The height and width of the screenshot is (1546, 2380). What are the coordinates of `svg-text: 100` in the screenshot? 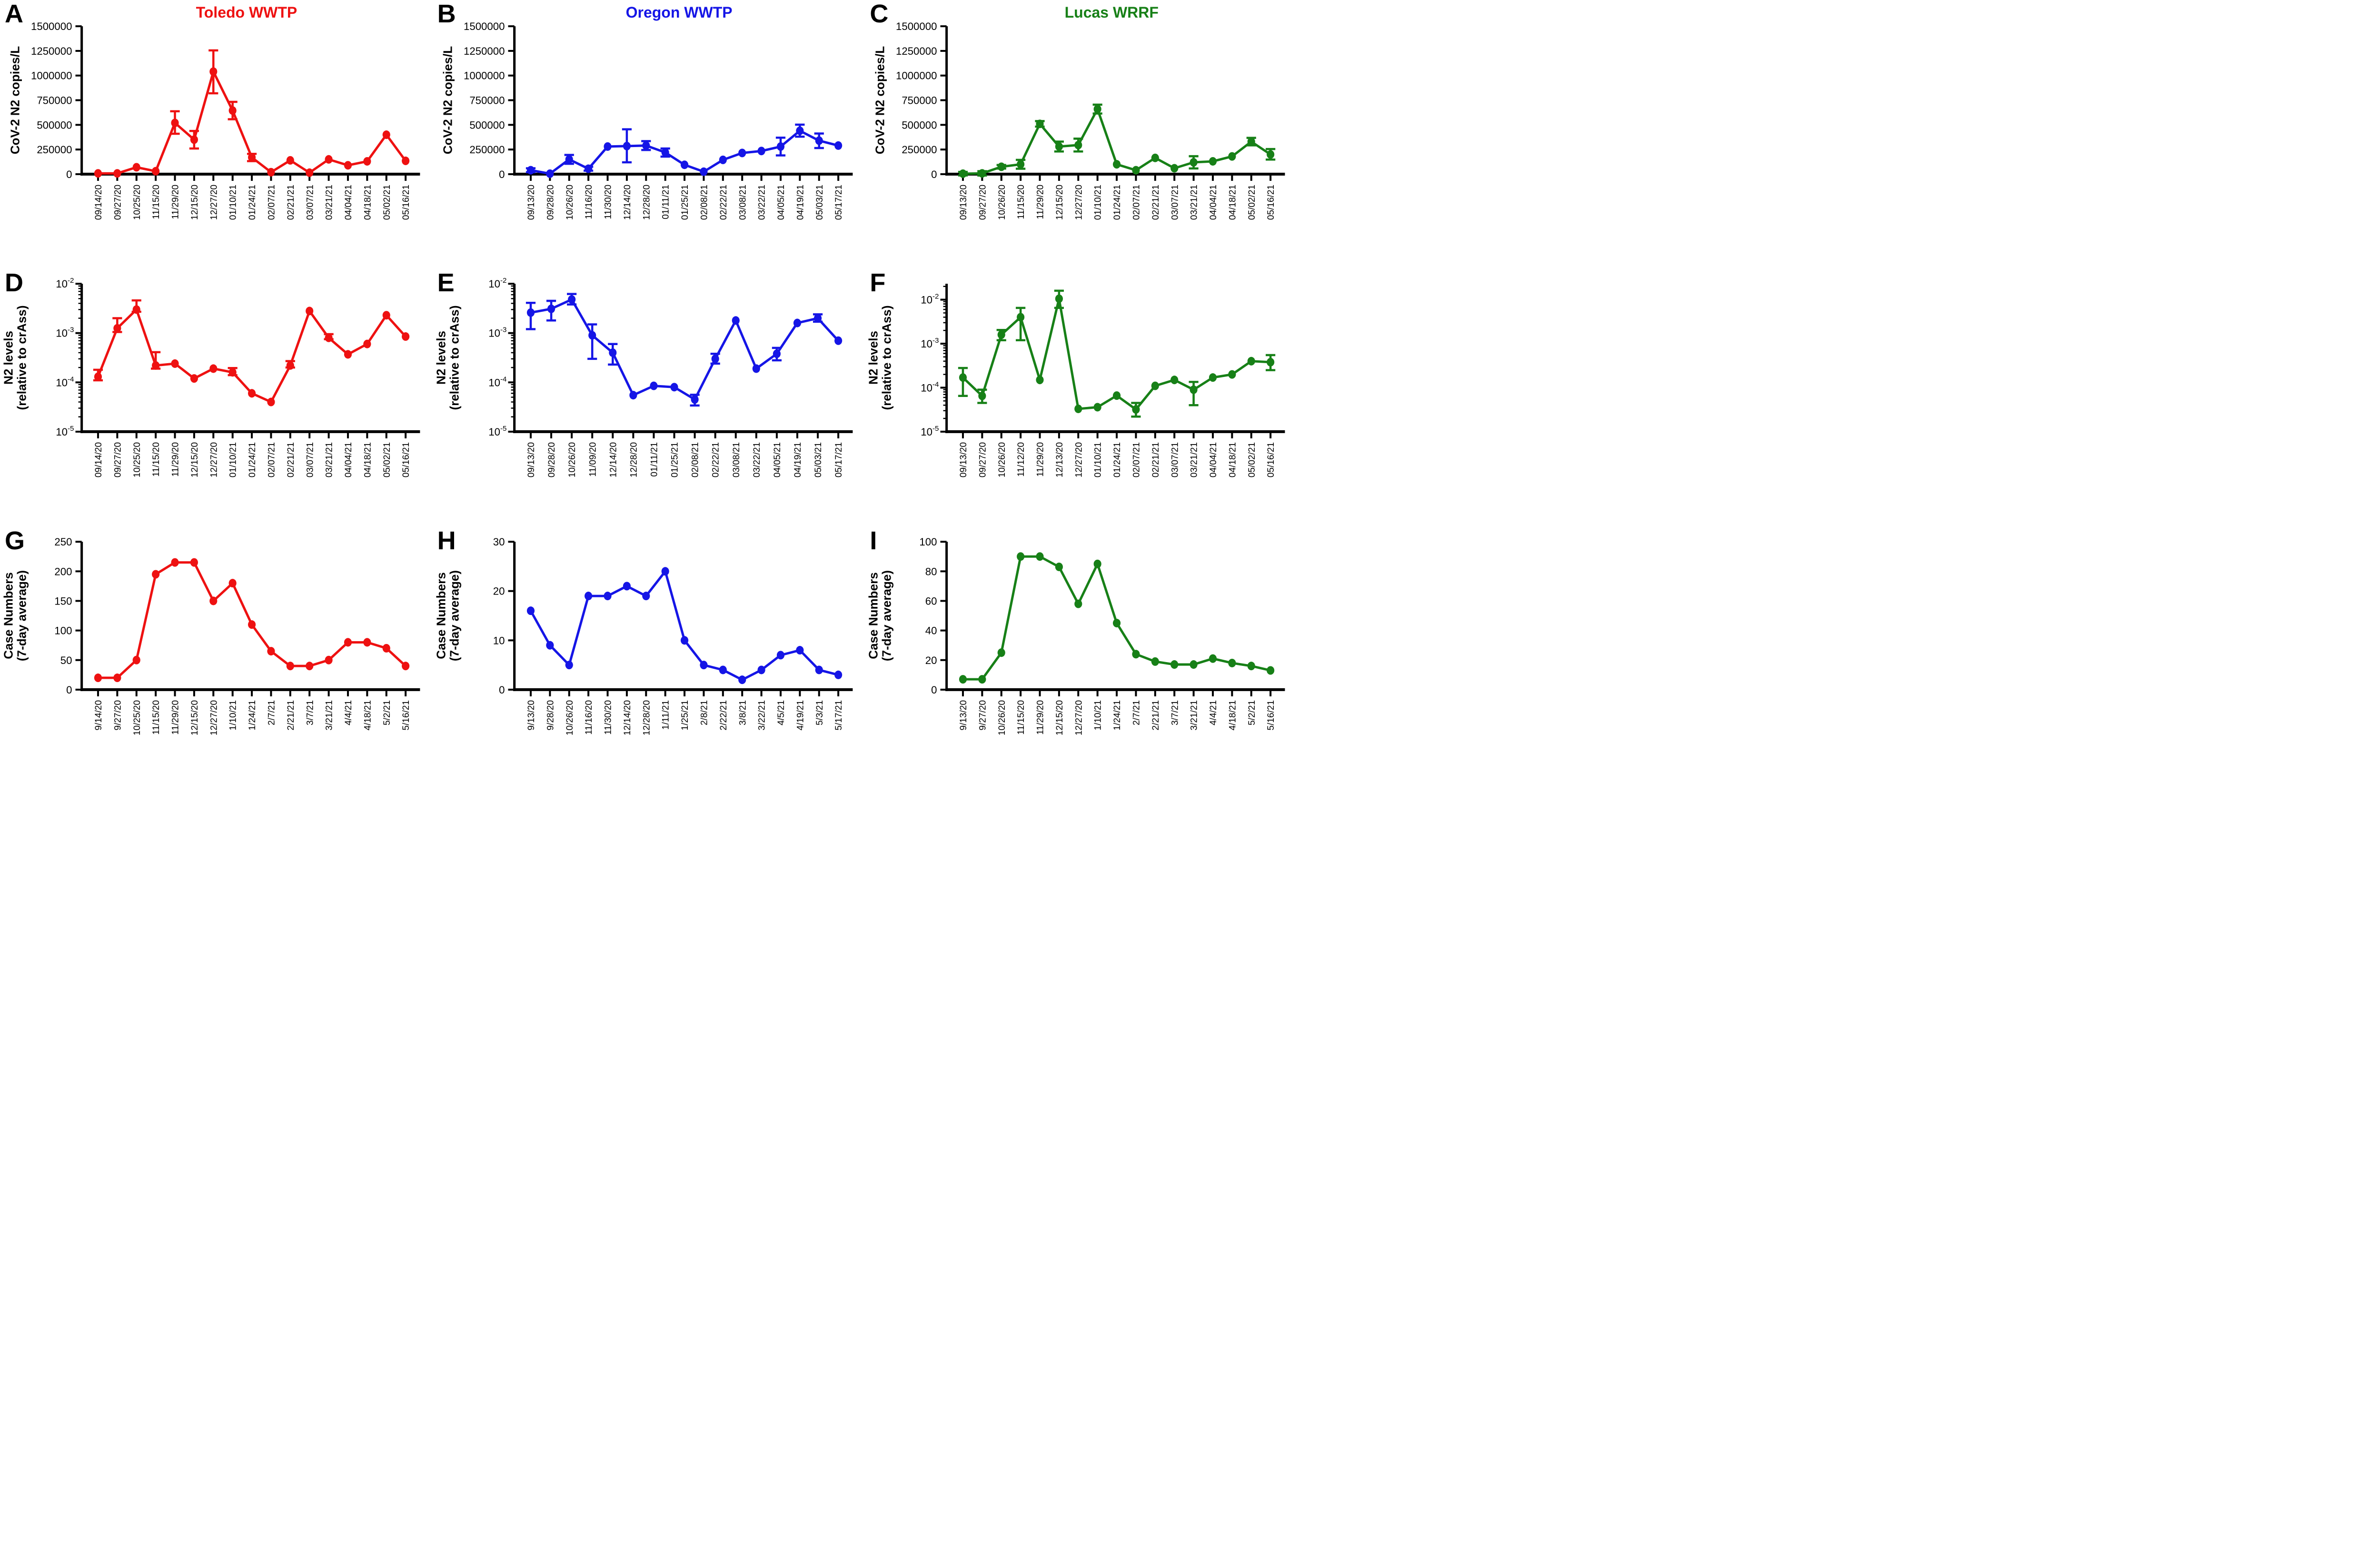 It's located at (63, 630).